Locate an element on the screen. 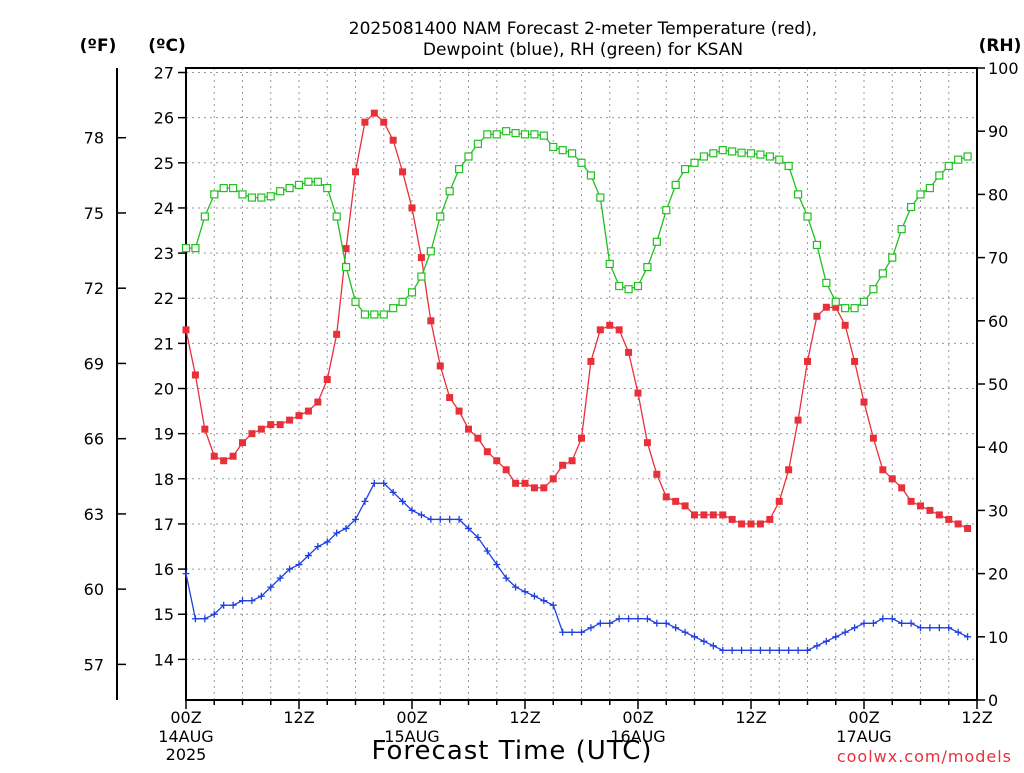  fahrenheit-tick-label: 69 is located at coordinates (94, 363).